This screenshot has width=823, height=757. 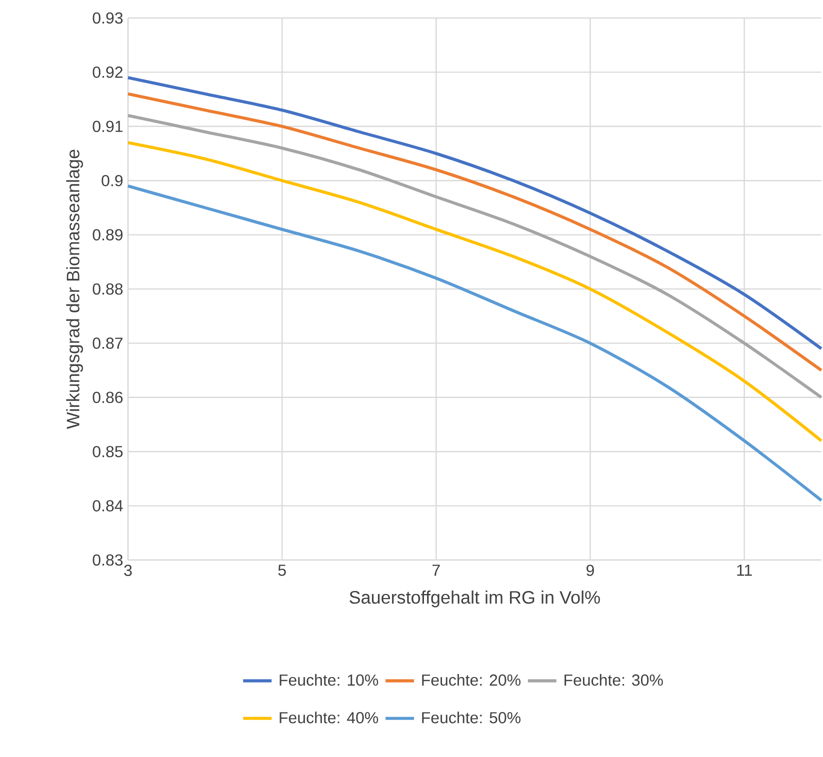 I want to click on y-tick-label: 0.92, so click(x=107, y=72).